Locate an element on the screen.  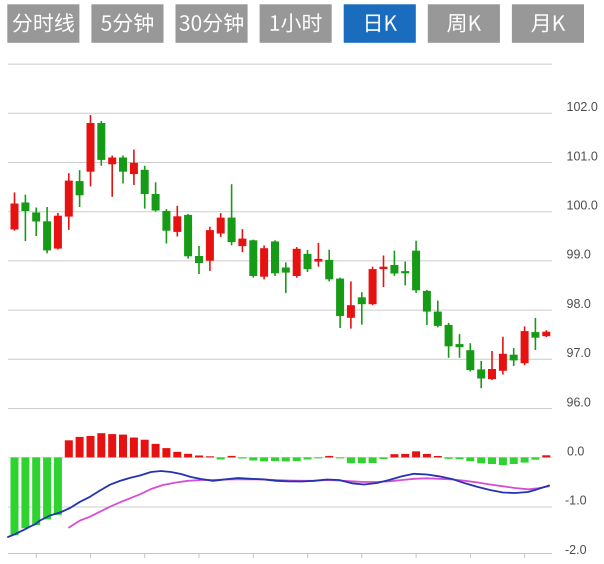
svg-text: 102.0 is located at coordinates (582, 107).